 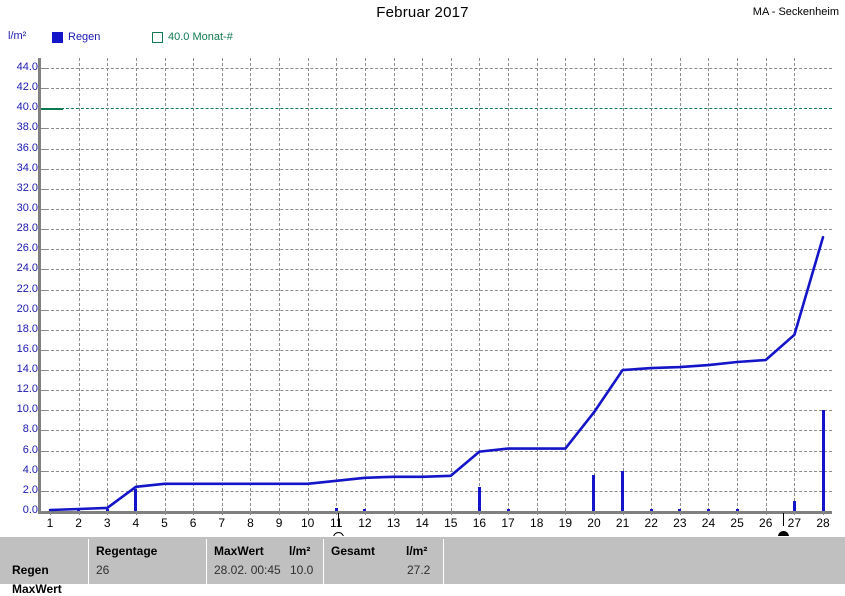 I want to click on y-tick-label: 10.0, so click(x=27, y=409).